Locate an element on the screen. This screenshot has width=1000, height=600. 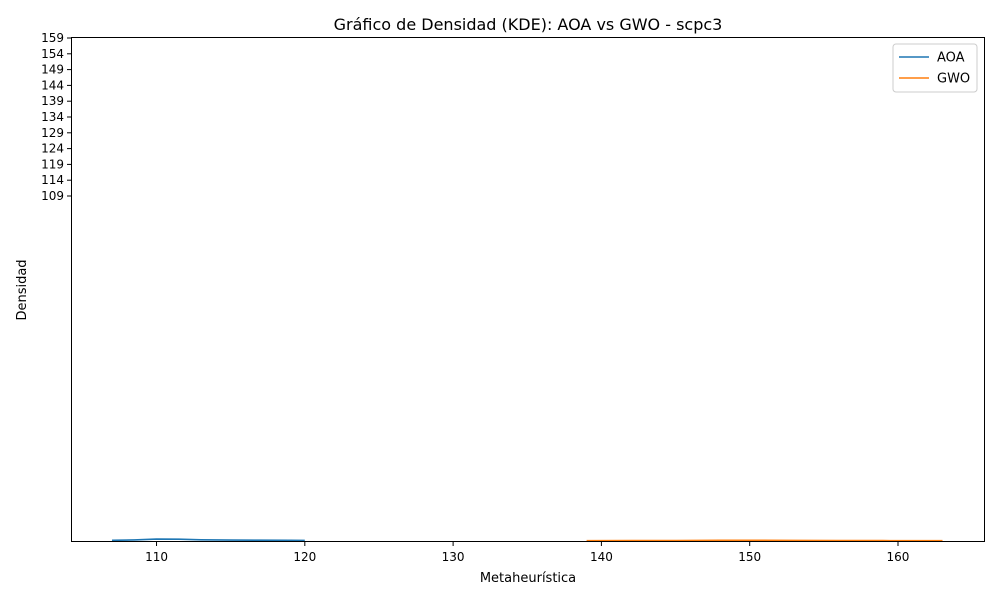
x-axis-label: Metaheurística is located at coordinates (528, 578).